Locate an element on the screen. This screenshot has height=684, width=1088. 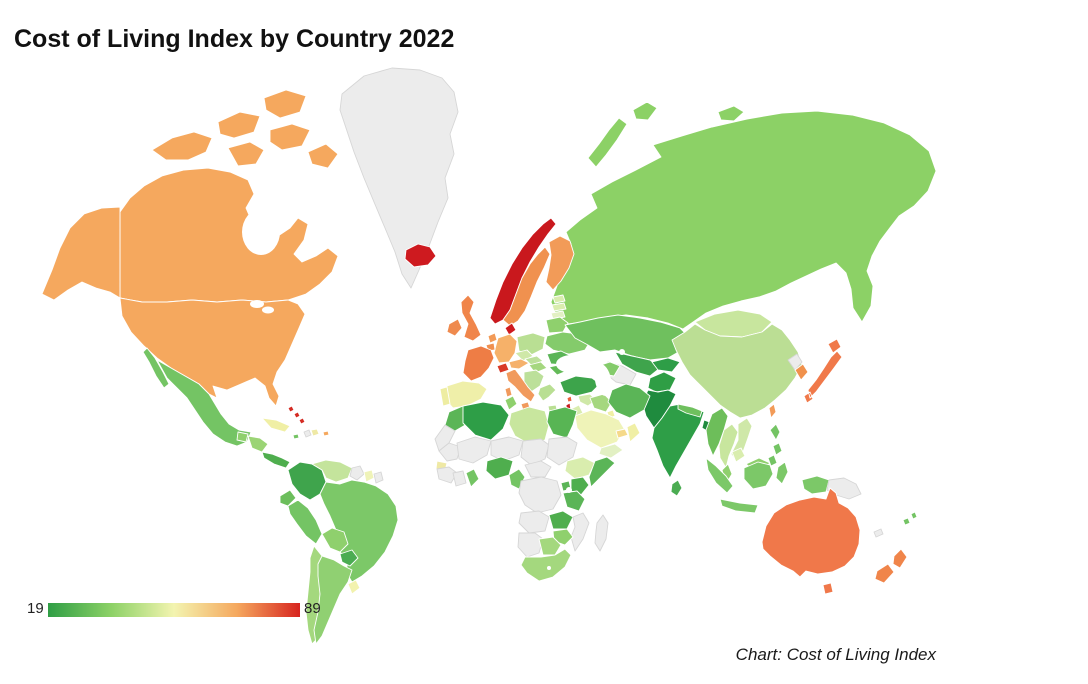
country-costa-rica-panama is located at coordinates (276, 460).